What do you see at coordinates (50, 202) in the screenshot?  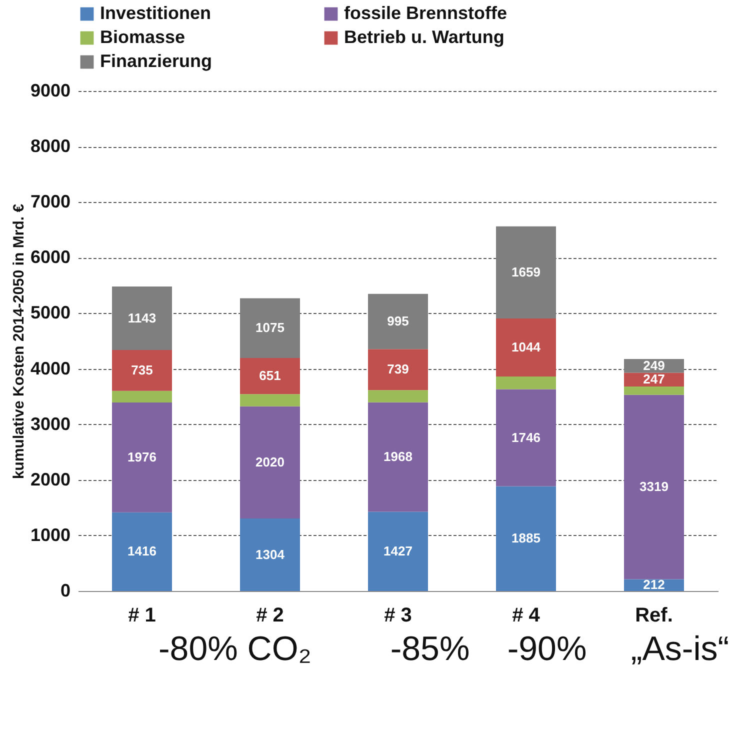 I see `y-tick-label: 7000` at bounding box center [50, 202].